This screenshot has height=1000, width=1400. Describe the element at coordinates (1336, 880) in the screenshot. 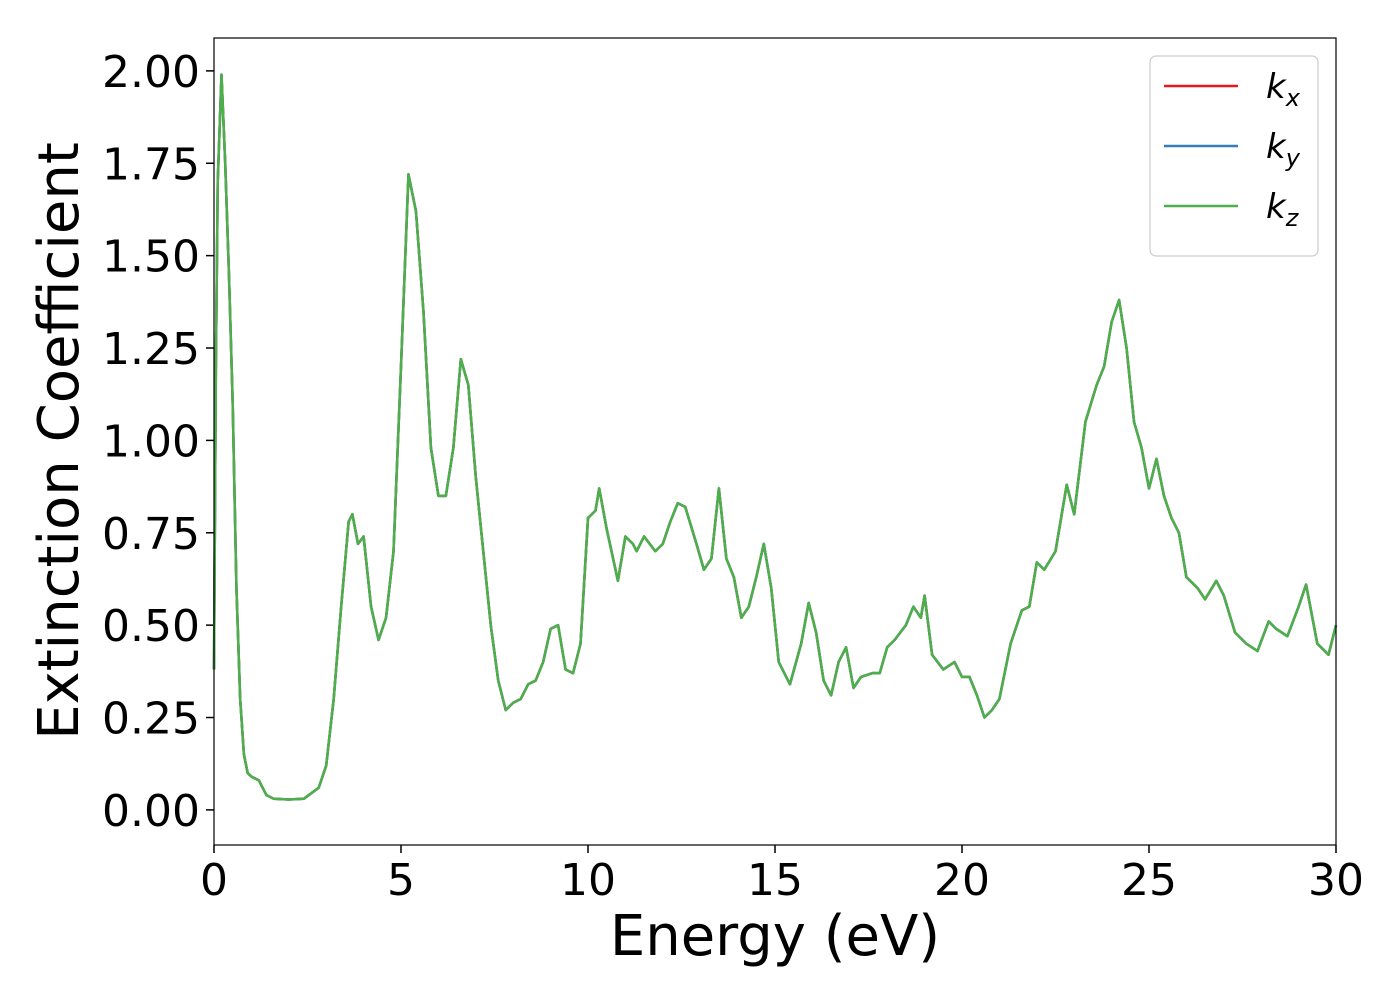

I see `x-tick-label: 30` at that location.